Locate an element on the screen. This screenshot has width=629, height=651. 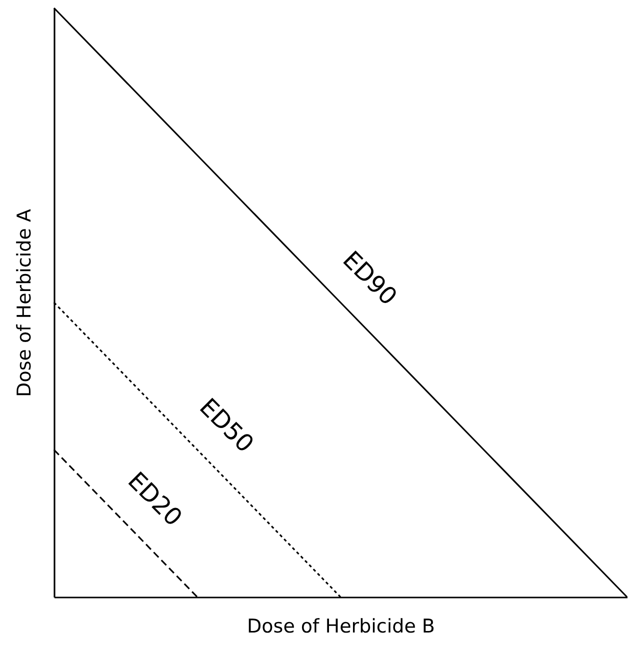
y-axis-title: Dose of Herbicide A is located at coordinates (25, 303).